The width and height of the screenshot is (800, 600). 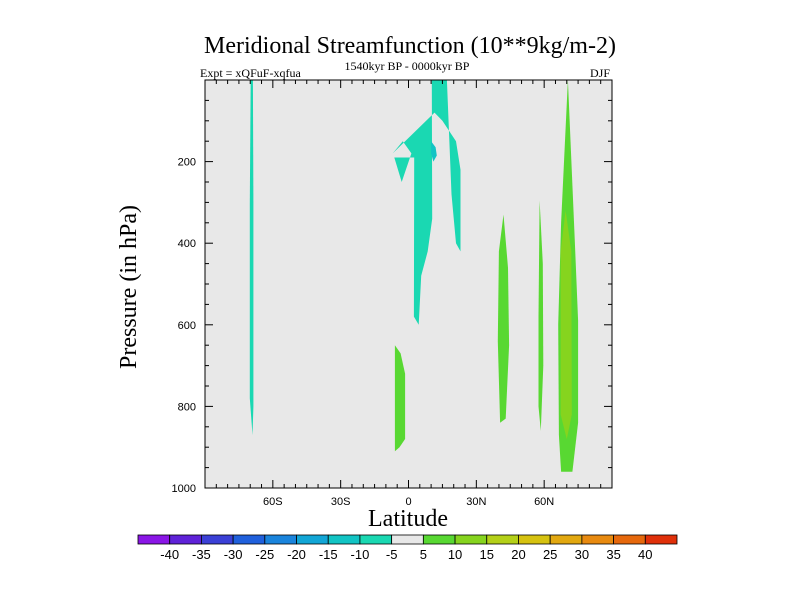 What do you see at coordinates (645, 554) in the screenshot?
I see `colorbar-label: 40` at bounding box center [645, 554].